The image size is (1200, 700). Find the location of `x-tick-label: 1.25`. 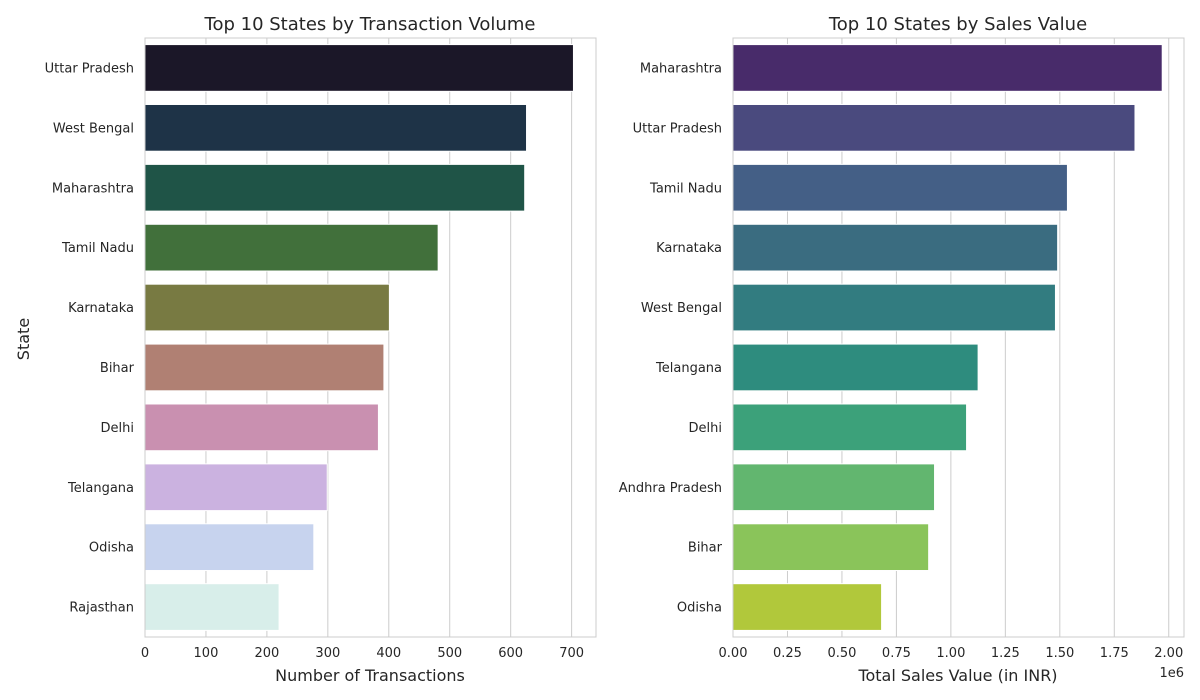

x-tick-label: 1.25 is located at coordinates (1005, 653).